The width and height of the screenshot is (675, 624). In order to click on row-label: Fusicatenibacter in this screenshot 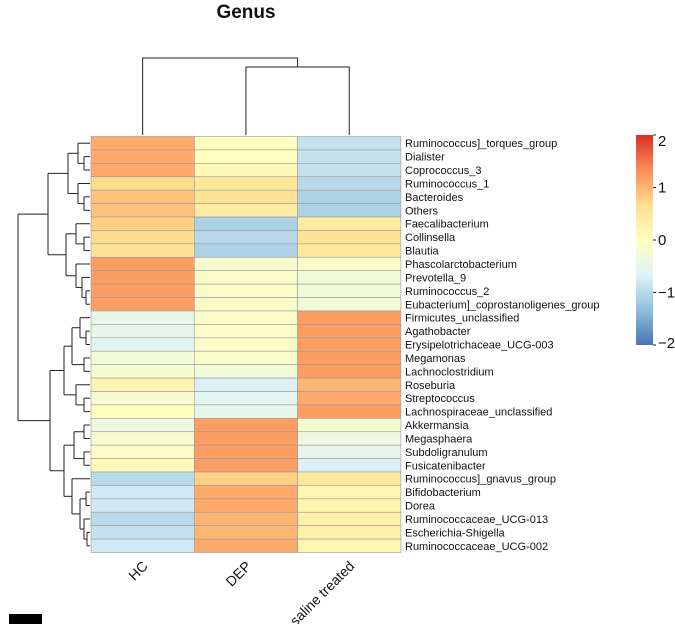, I will do `click(445, 466)`.